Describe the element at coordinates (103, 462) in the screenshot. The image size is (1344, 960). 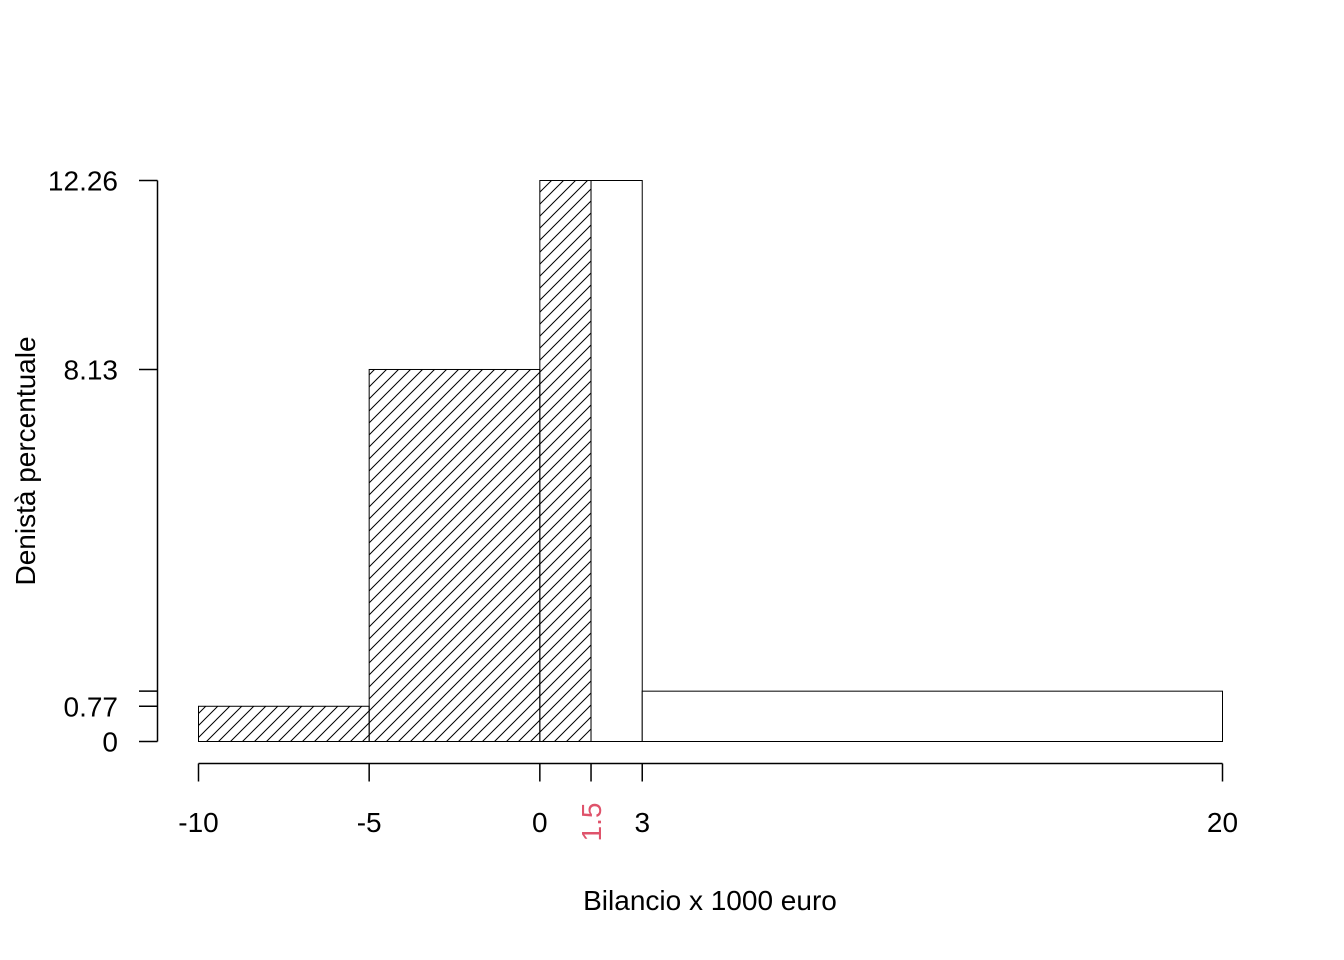
I see `y-axis: 0 0.77 8.13 12.26` at that location.